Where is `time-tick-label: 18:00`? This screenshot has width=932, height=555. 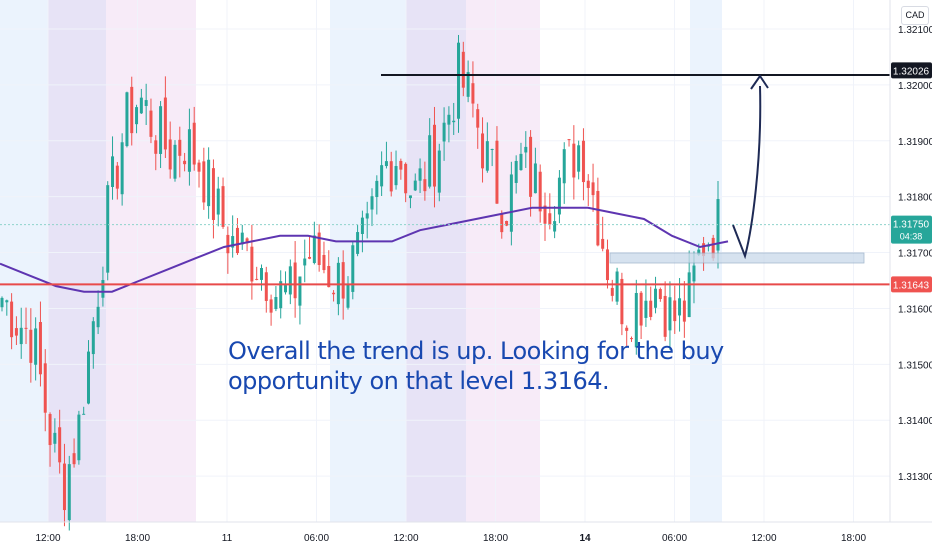 time-tick-label: 18:00 is located at coordinates (495, 538).